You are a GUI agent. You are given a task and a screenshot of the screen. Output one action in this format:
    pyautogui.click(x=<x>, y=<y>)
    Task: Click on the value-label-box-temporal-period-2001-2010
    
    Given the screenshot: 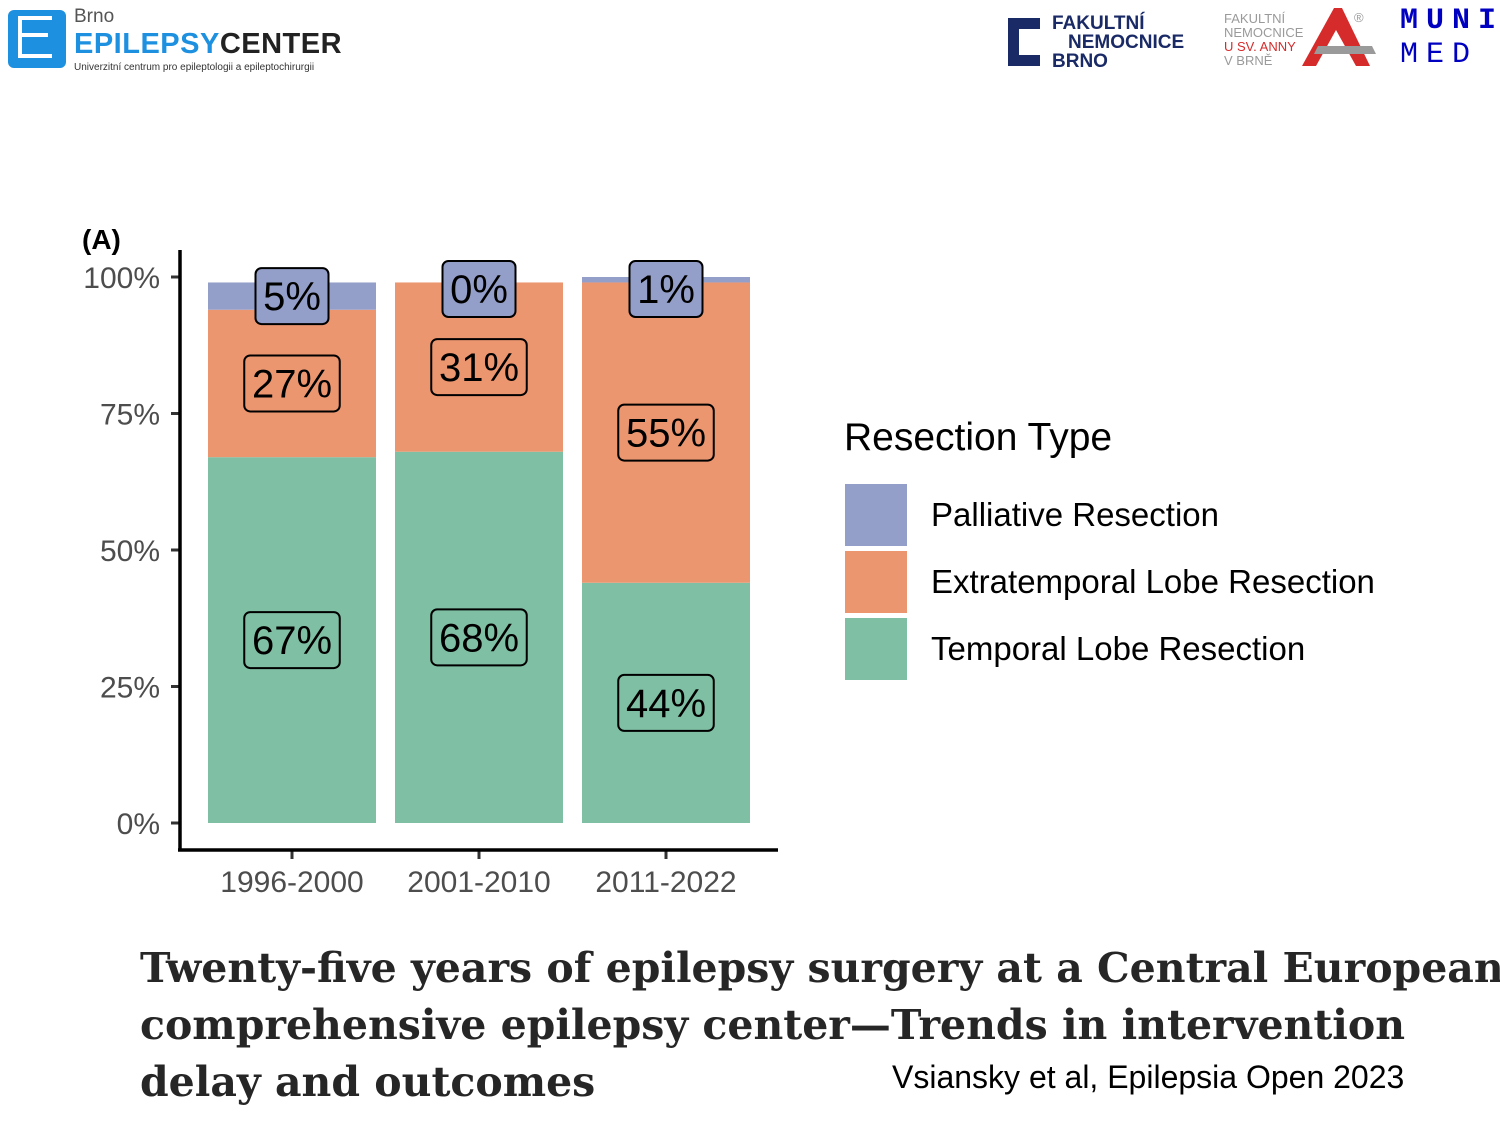 What is the action you would take?
    pyautogui.click(x=479, y=637)
    